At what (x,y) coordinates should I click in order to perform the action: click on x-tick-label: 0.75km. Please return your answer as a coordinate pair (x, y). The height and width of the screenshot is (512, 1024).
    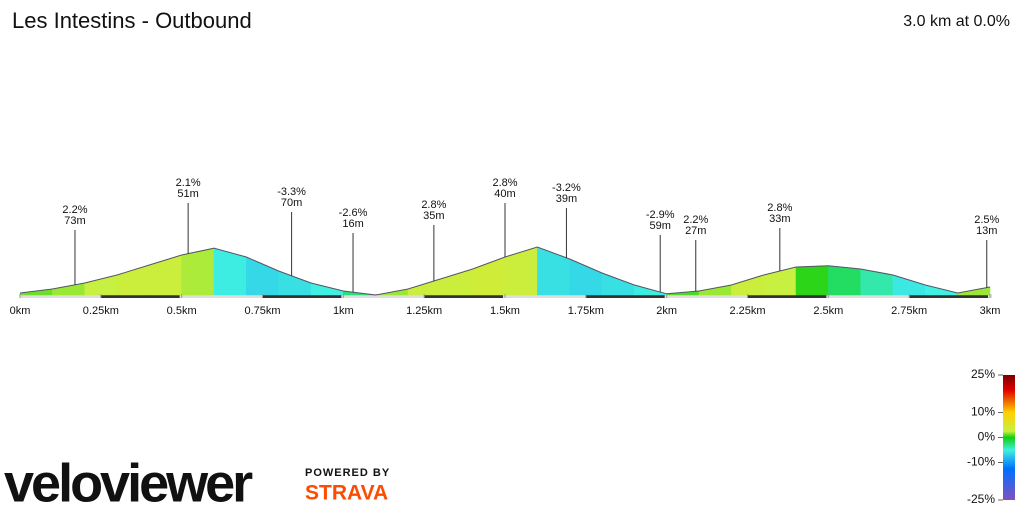
    Looking at the image, I should click on (262, 311).